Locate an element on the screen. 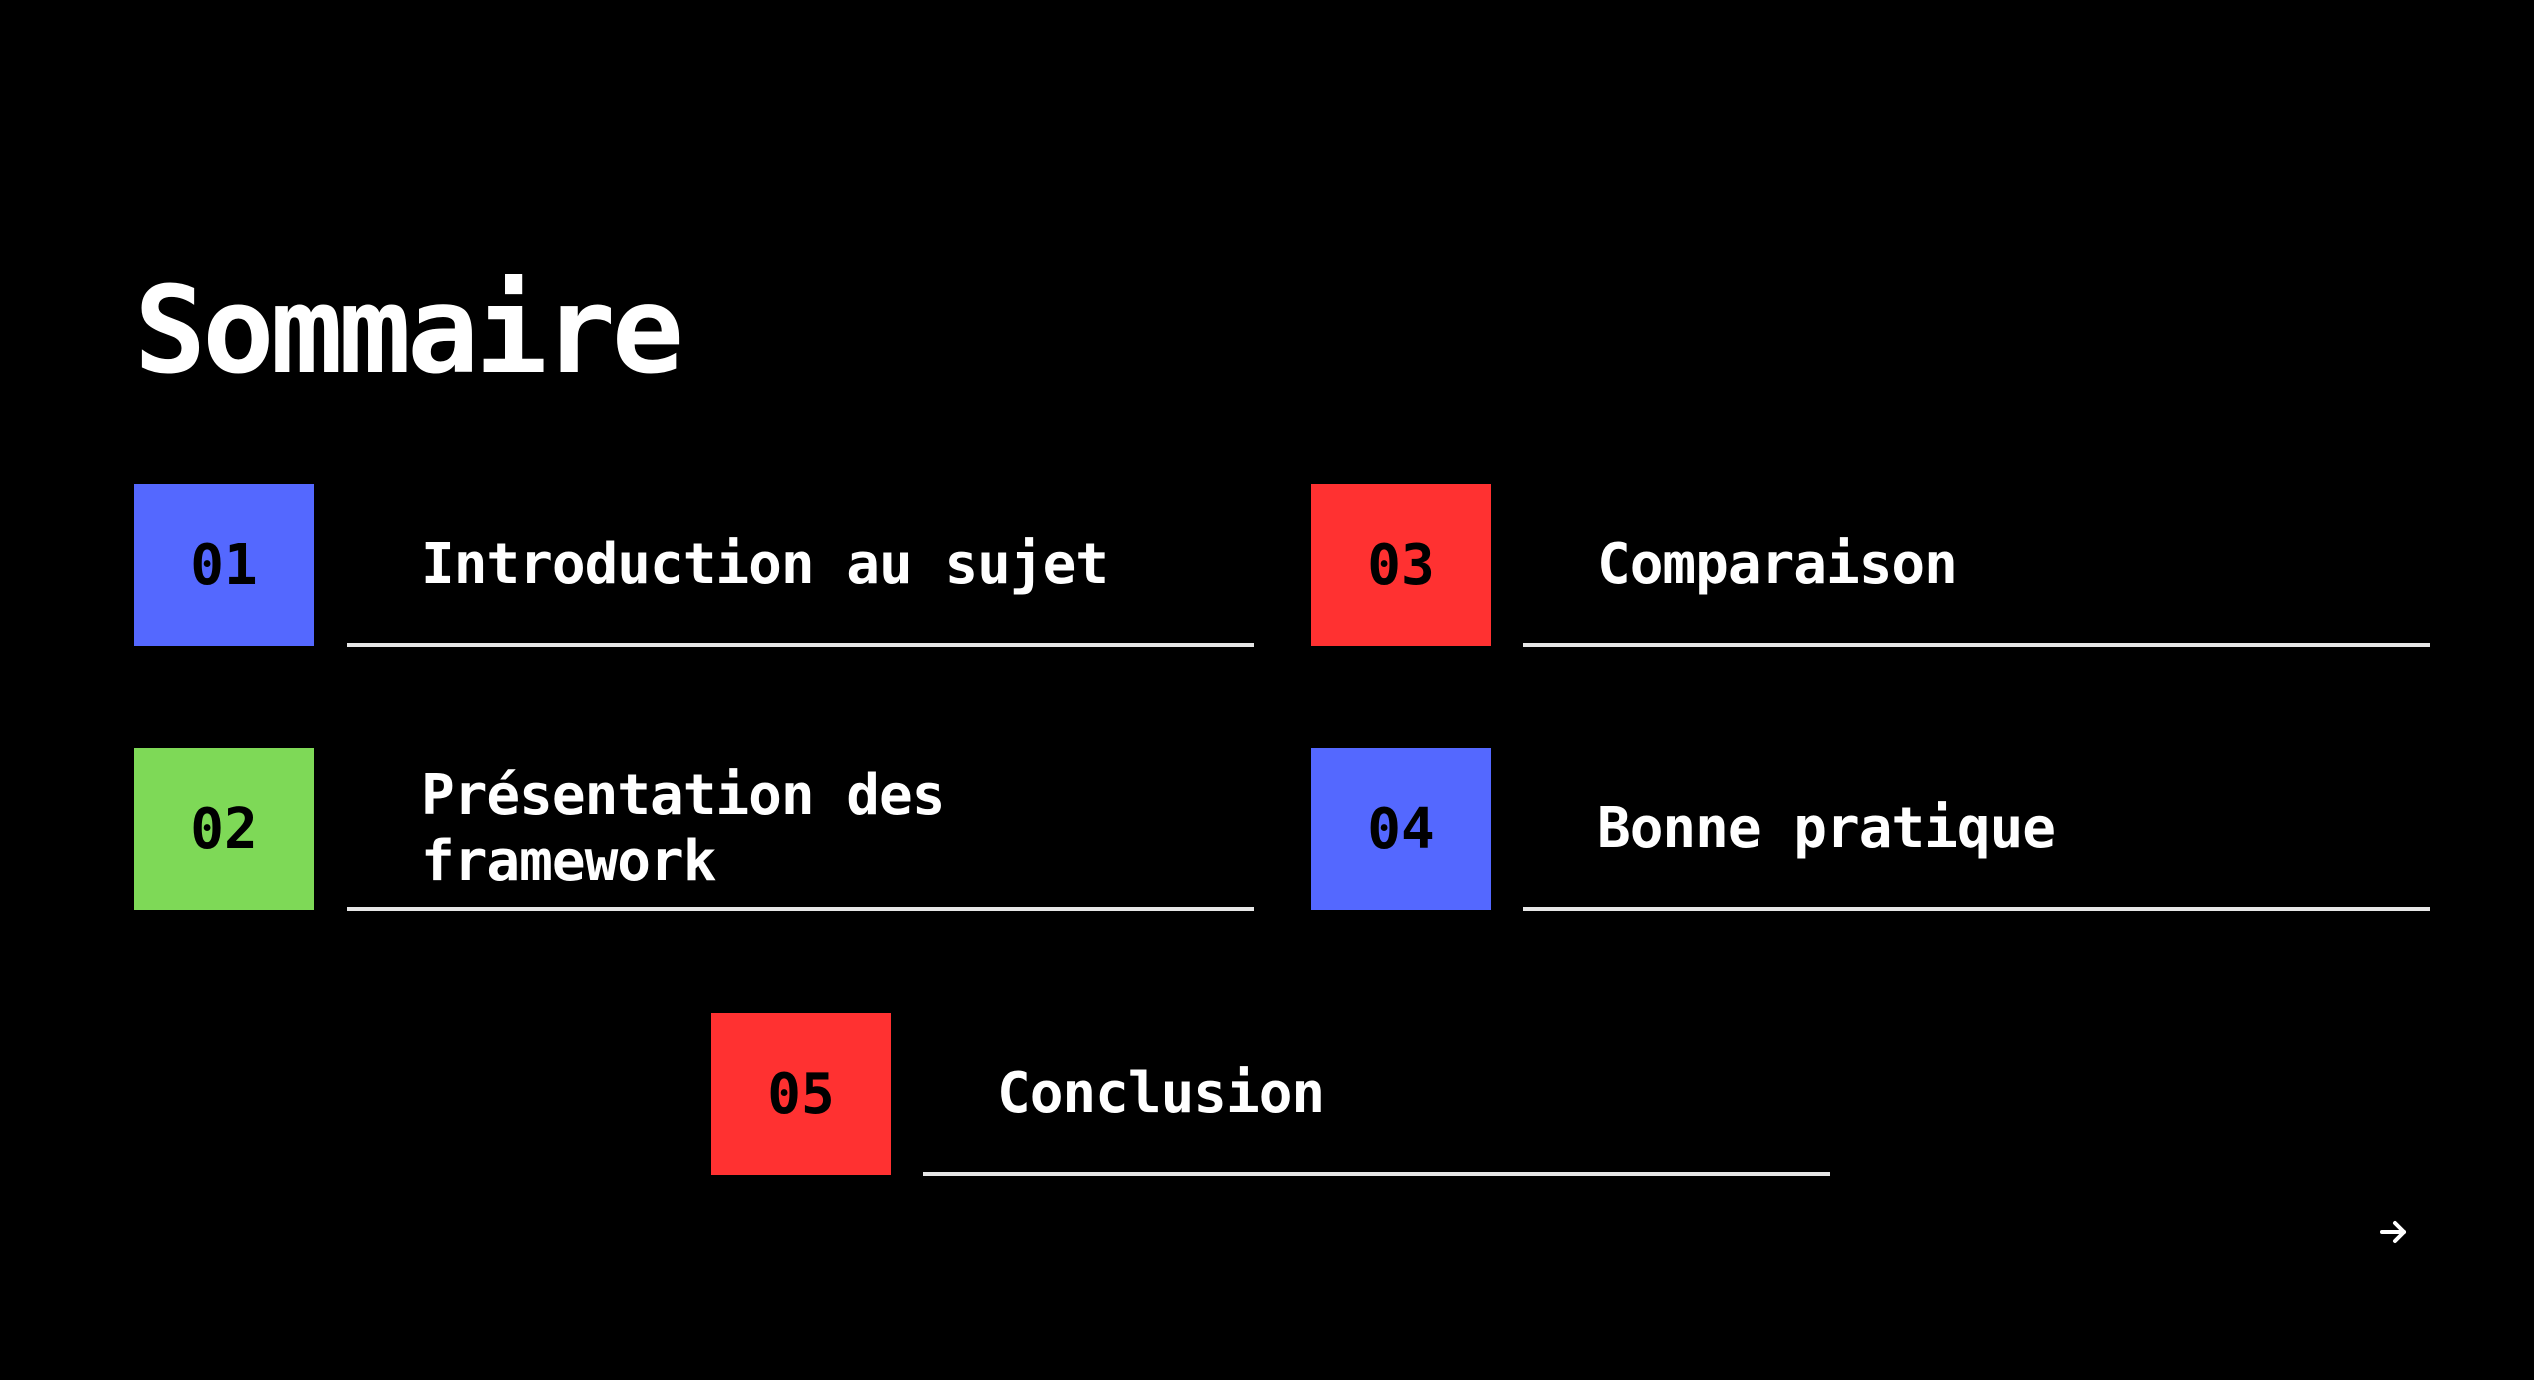 This screenshot has width=2534, height=1380. agenda-item-4: 04 Bonne pratique is located at coordinates (1922, 830).